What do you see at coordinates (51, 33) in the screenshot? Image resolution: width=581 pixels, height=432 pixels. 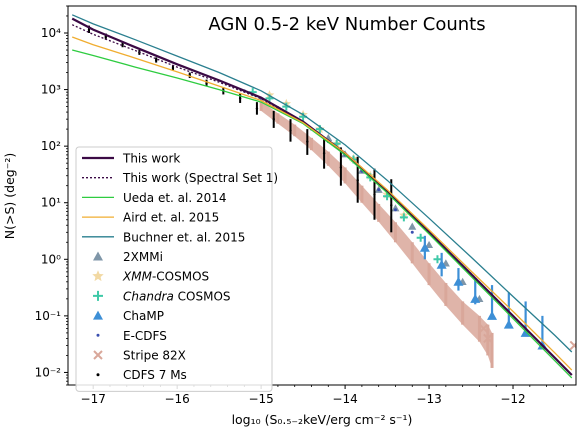 I see `y-tick-label: 10⁴` at bounding box center [51, 33].